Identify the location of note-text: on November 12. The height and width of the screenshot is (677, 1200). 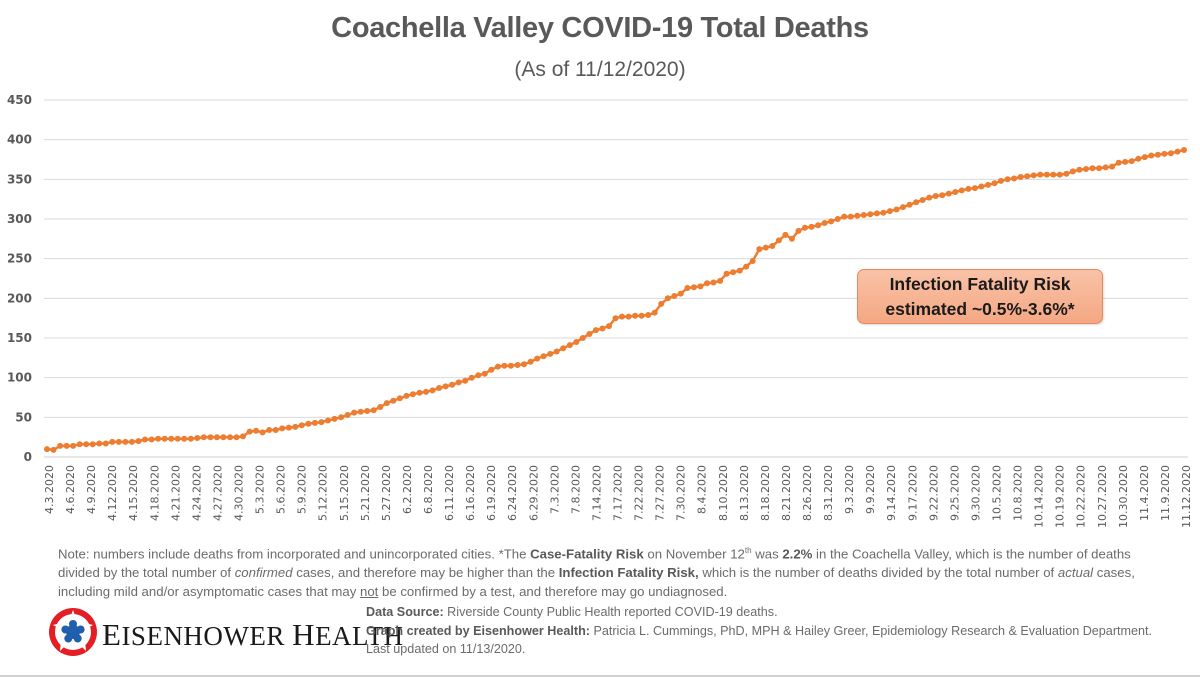
(694, 554).